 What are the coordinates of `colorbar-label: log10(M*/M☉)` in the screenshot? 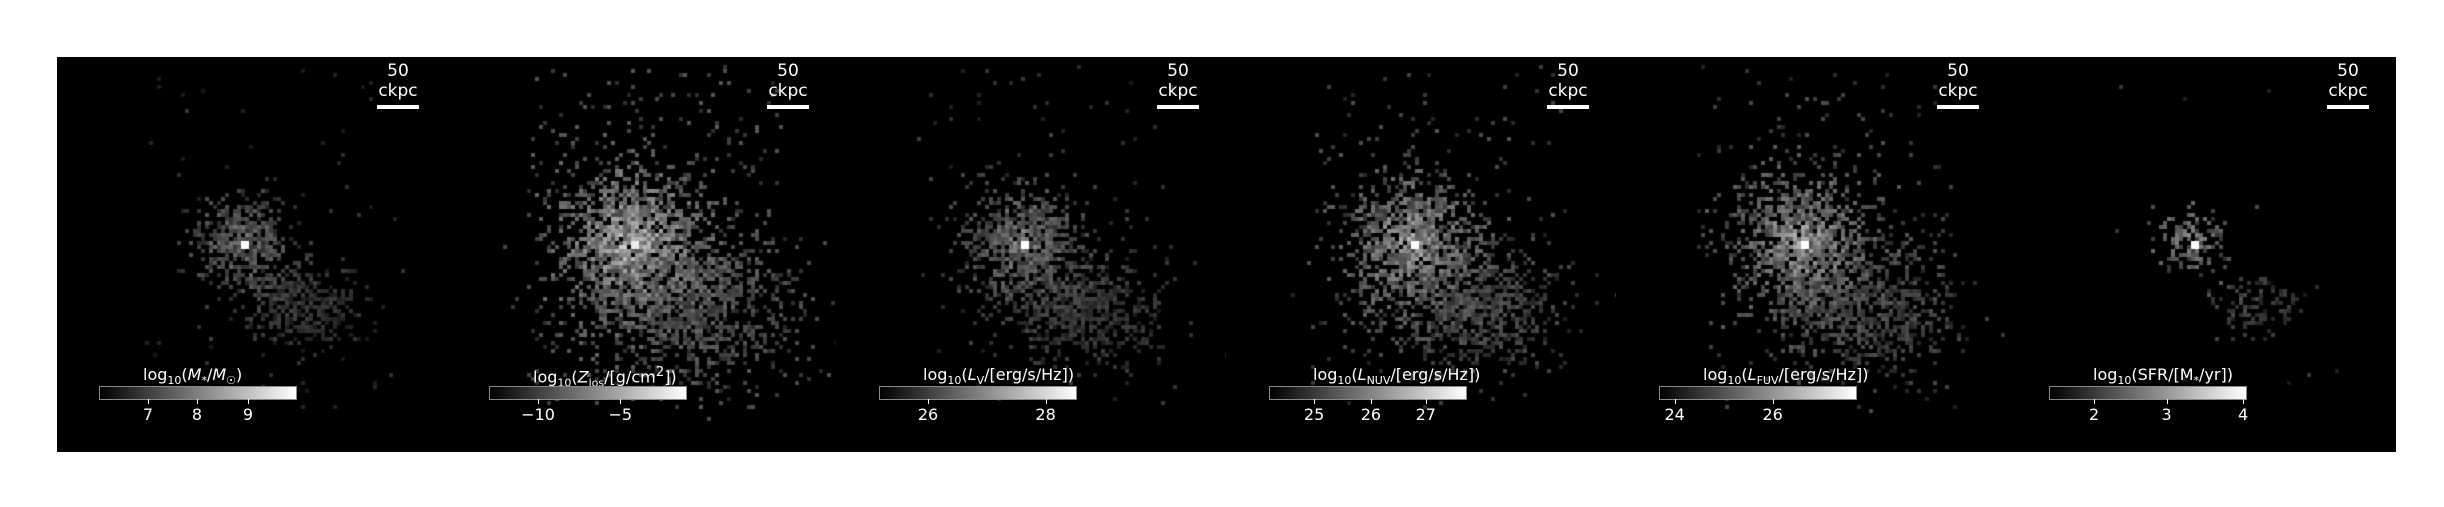 It's located at (193, 376).